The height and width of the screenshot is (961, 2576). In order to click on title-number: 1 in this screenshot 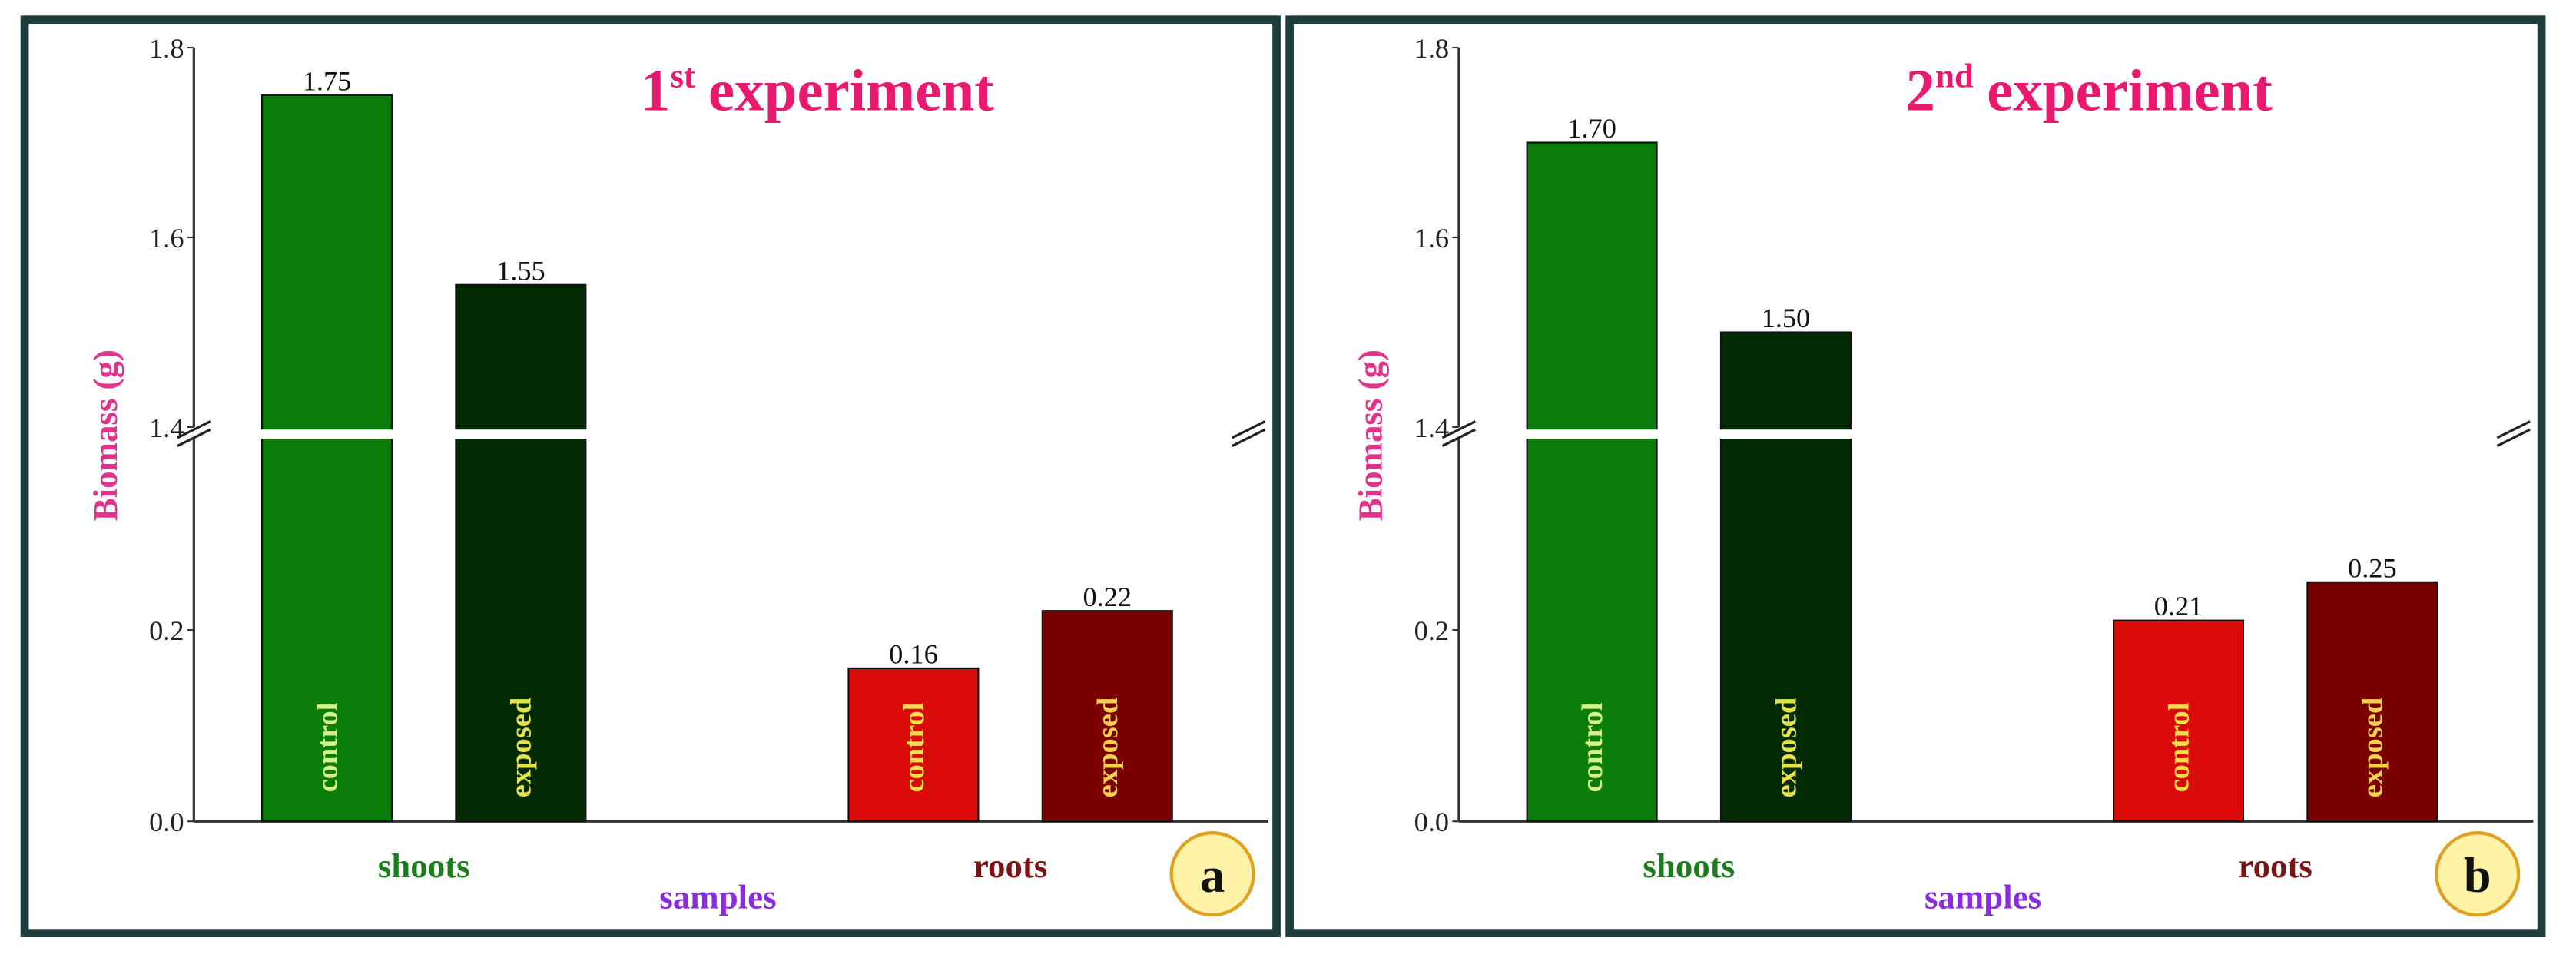, I will do `click(655, 90)`.